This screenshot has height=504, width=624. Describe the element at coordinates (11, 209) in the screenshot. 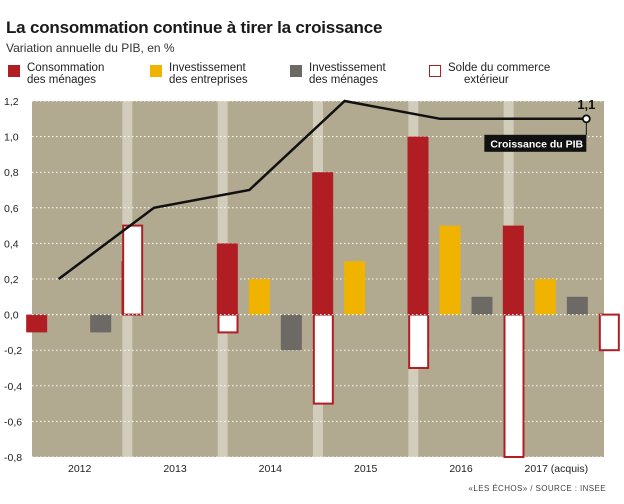

I see `y-tick-label: 0,6` at that location.